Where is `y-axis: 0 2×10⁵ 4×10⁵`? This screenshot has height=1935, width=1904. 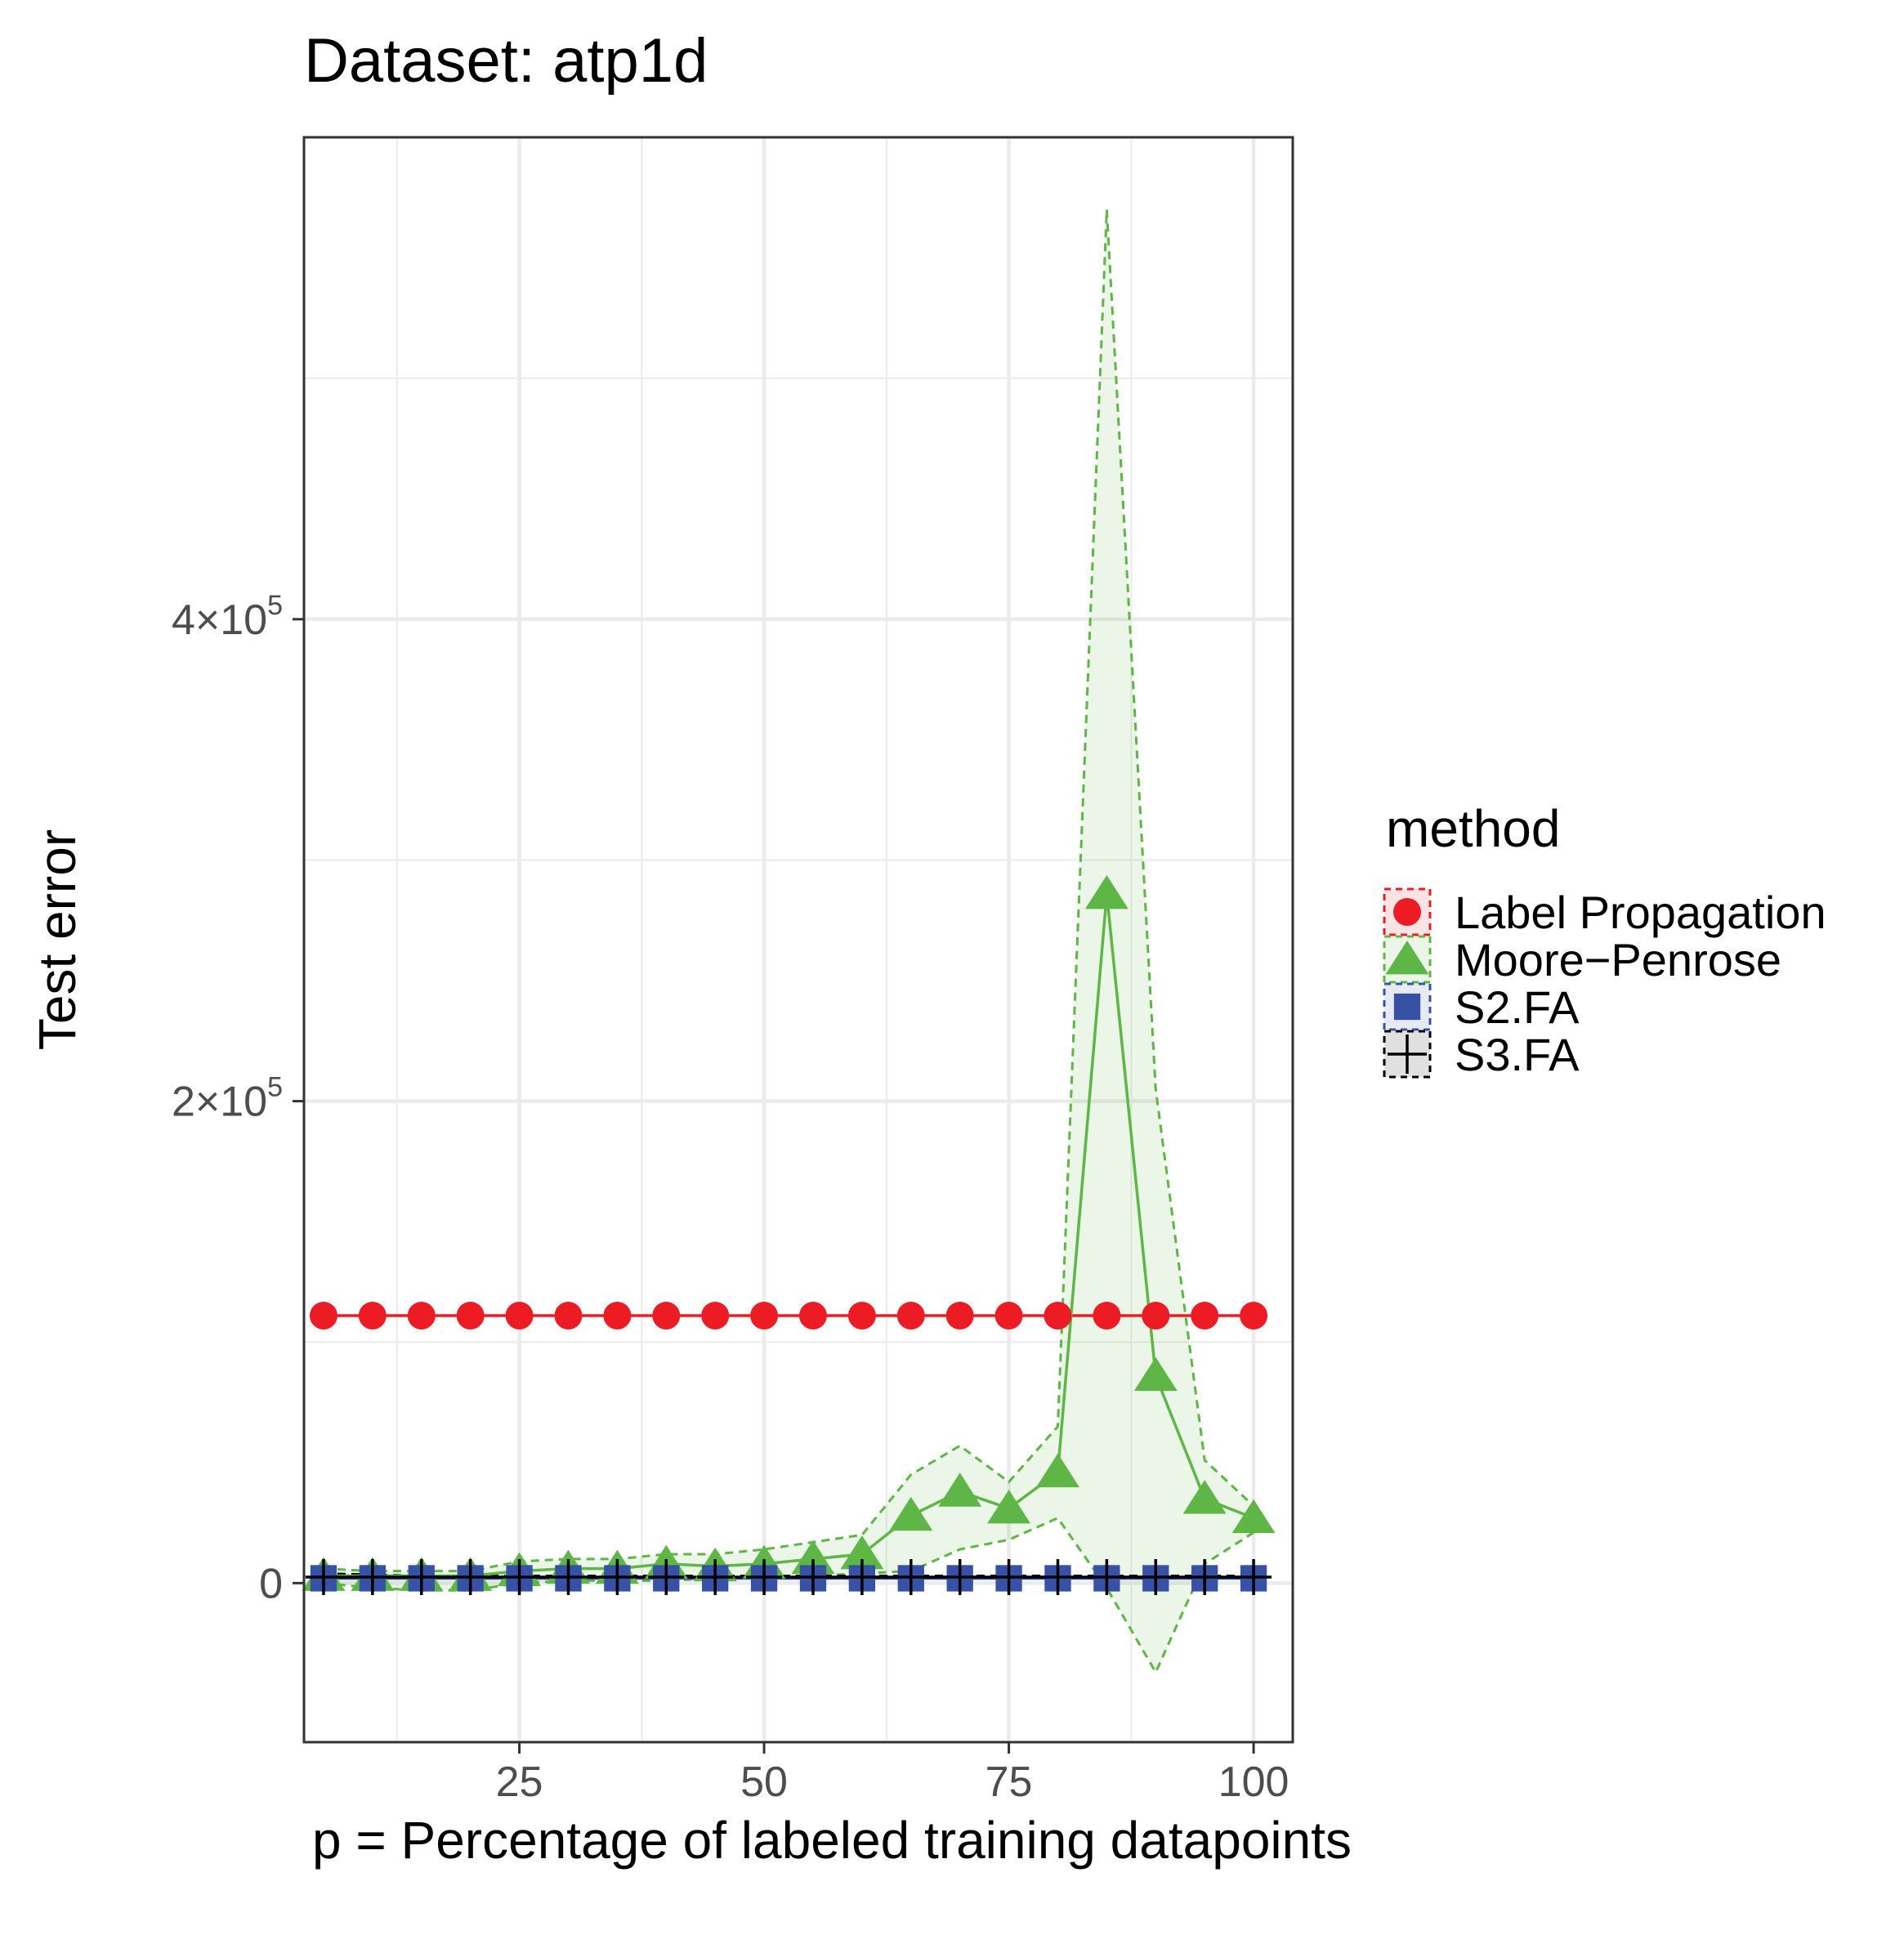
y-axis: 0 2×10⁵ 4×10⁵ is located at coordinates (238, 1098).